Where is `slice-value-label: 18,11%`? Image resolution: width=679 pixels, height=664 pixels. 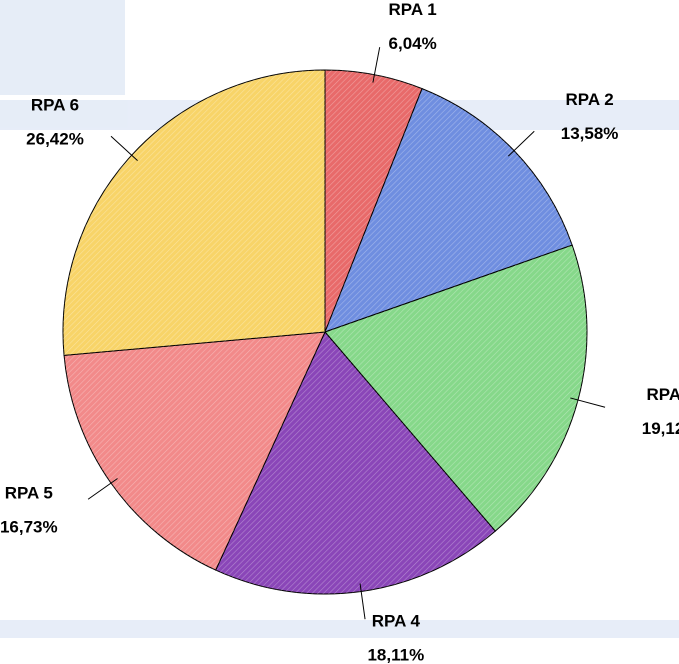 slice-value-label: 18,11% is located at coordinates (395, 655).